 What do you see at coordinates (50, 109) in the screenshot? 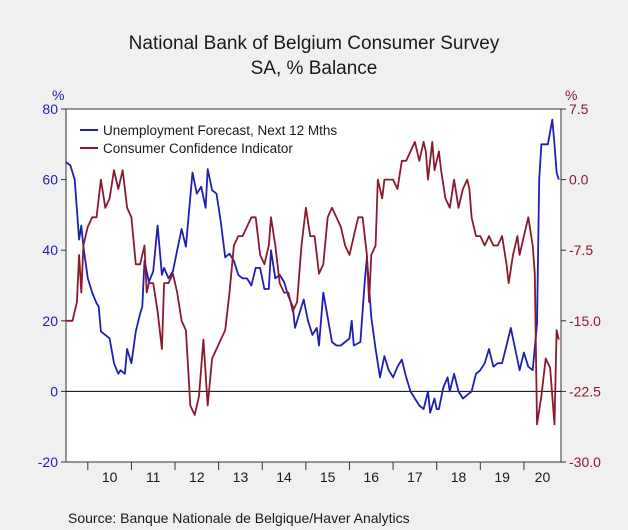
I see `left-tick-label: 80` at bounding box center [50, 109].